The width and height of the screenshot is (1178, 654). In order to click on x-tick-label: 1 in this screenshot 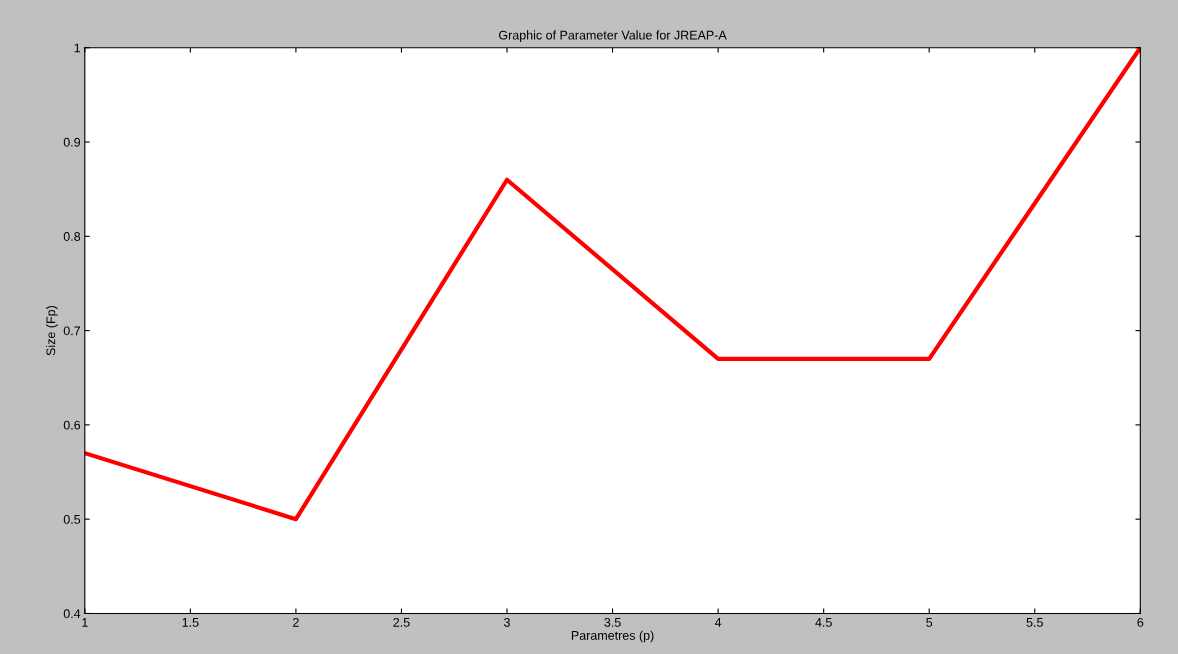, I will do `click(85, 622)`.